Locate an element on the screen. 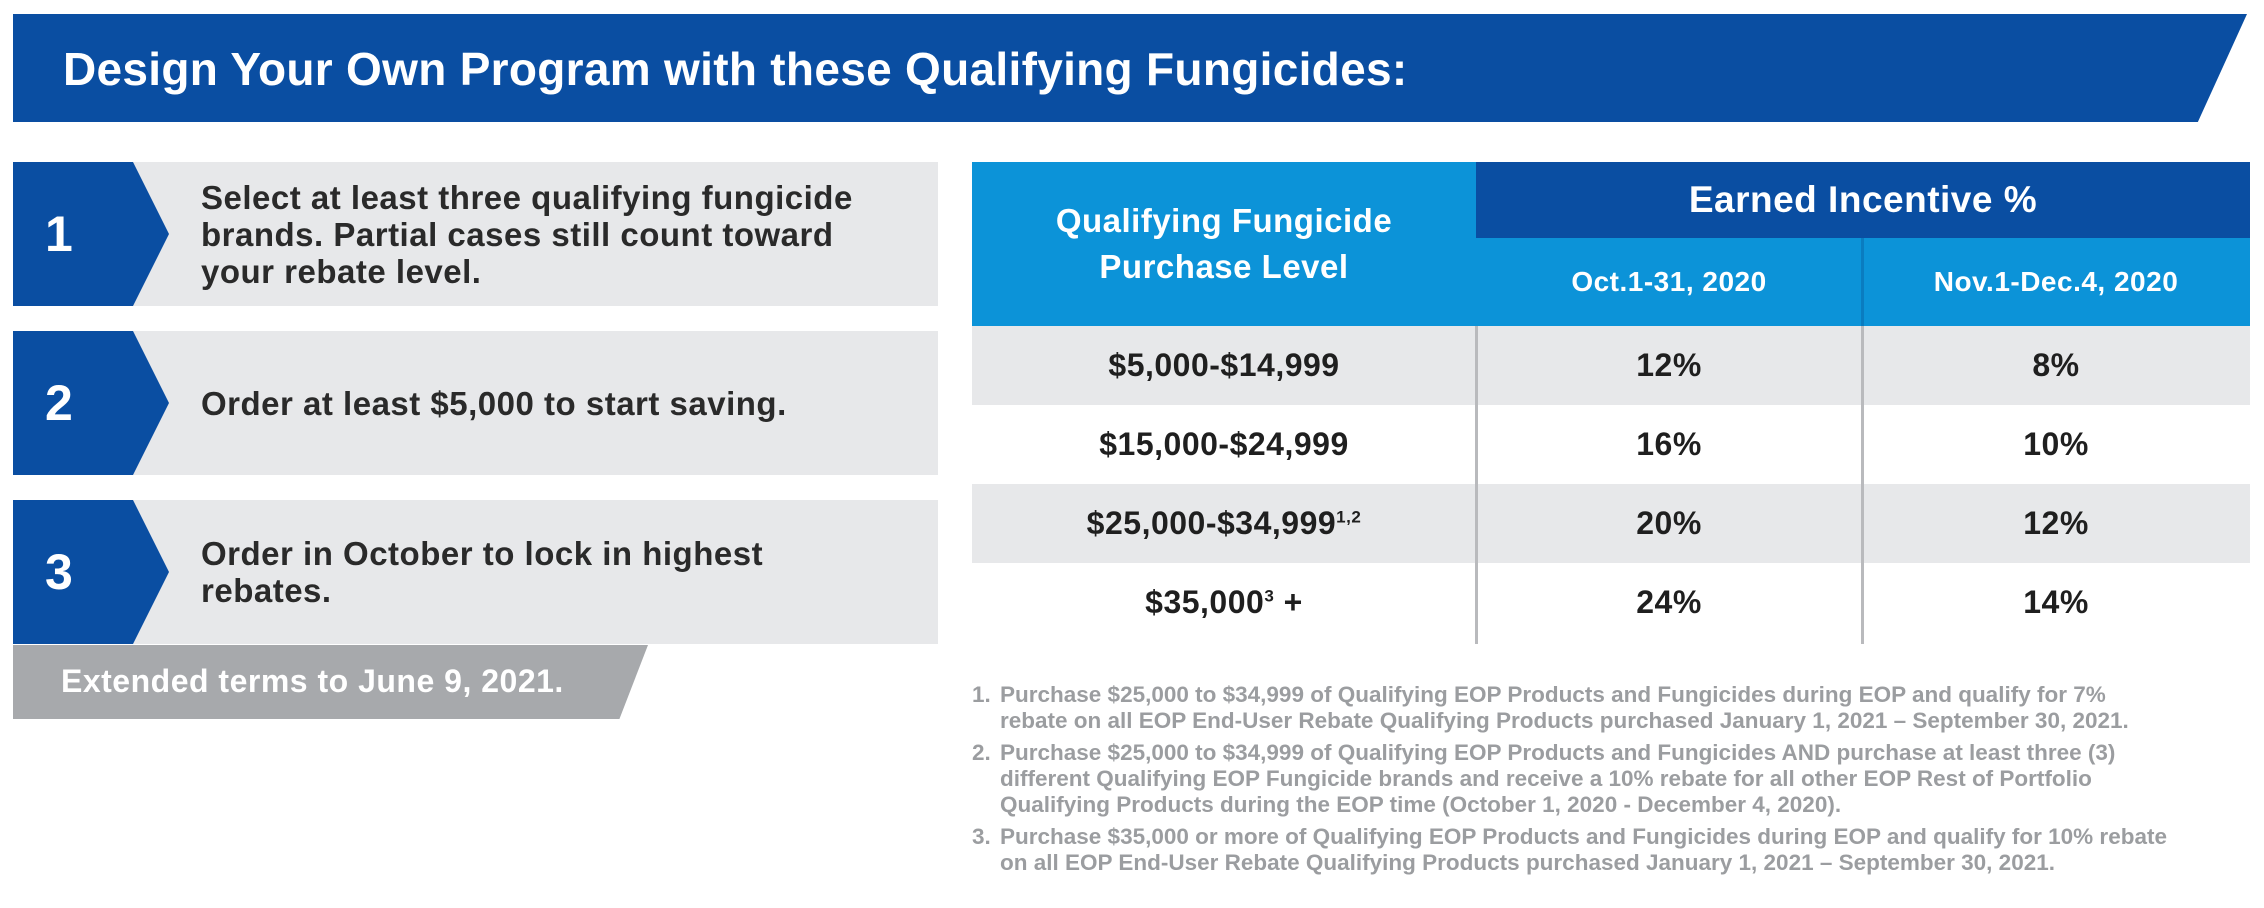  step-number: 3 is located at coordinates (59, 572).